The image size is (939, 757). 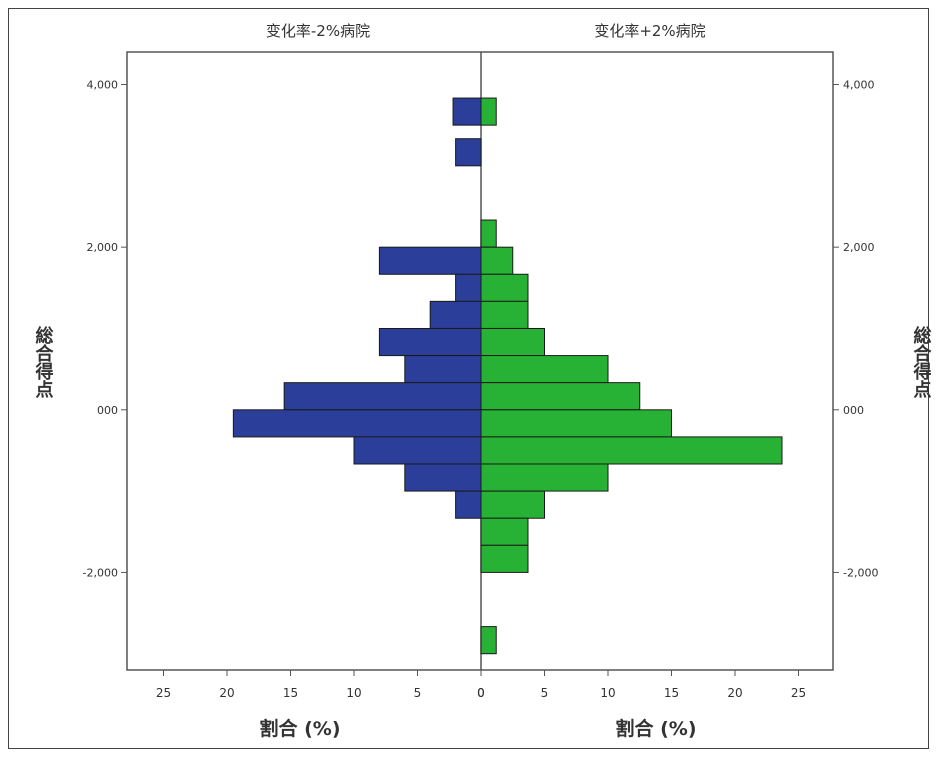 I want to click on x-tick-label-1-0: 0, so click(x=481, y=693).